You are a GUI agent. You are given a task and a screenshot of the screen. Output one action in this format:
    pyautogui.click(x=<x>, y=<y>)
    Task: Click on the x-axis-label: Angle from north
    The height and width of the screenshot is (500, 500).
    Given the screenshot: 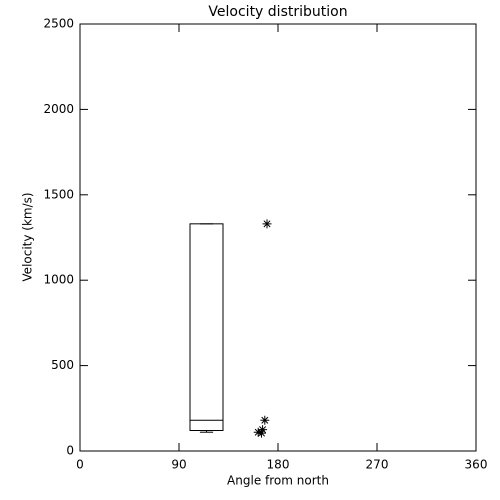 What is the action you would take?
    pyautogui.click(x=278, y=481)
    